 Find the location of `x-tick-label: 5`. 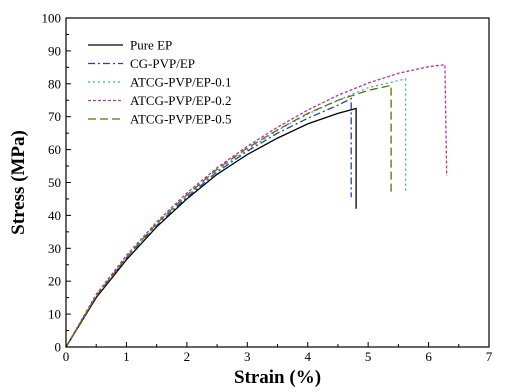

x-tick-label: 5 is located at coordinates (368, 356).